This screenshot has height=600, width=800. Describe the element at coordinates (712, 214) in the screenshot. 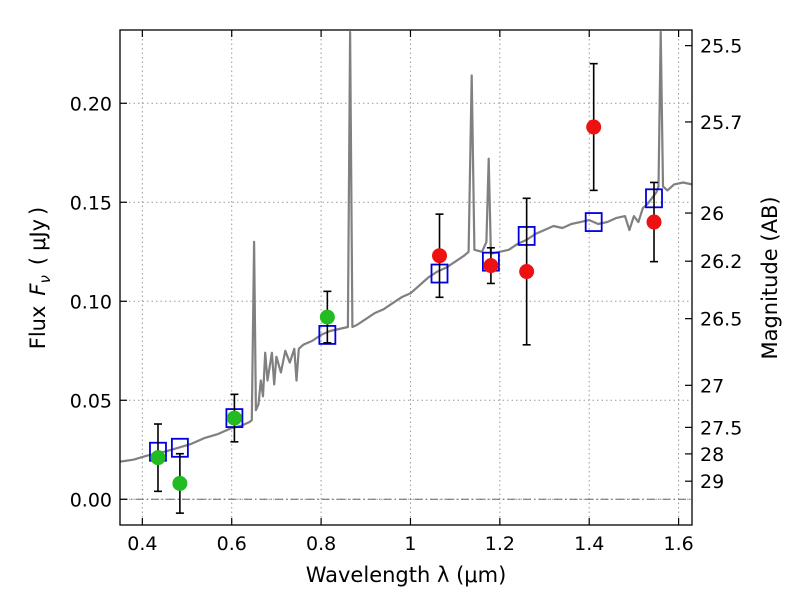

I see `mag-tick-label: 26` at that location.